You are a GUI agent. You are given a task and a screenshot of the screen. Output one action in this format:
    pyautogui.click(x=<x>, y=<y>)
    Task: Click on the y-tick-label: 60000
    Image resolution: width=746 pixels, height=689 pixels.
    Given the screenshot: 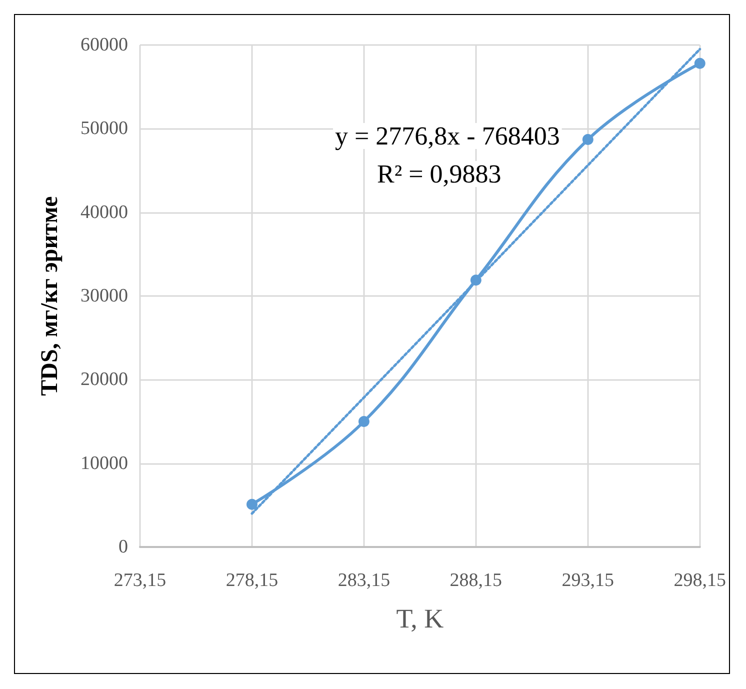 What is the action you would take?
    pyautogui.click(x=104, y=45)
    